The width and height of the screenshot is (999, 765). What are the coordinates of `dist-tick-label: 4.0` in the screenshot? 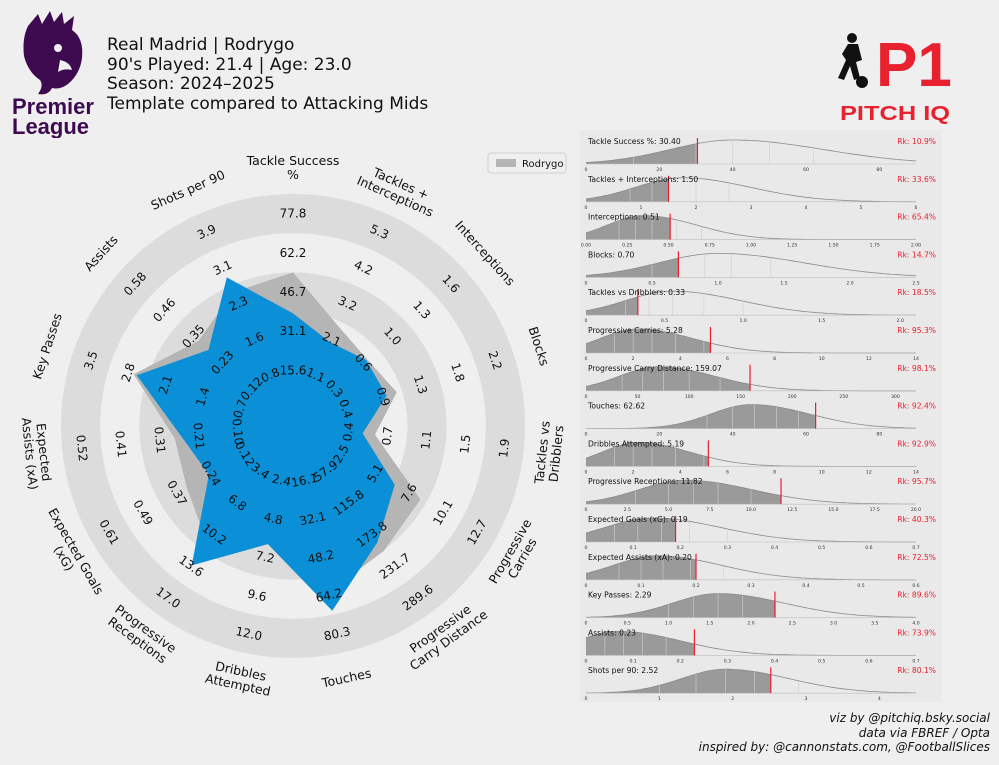 It's located at (915, 624).